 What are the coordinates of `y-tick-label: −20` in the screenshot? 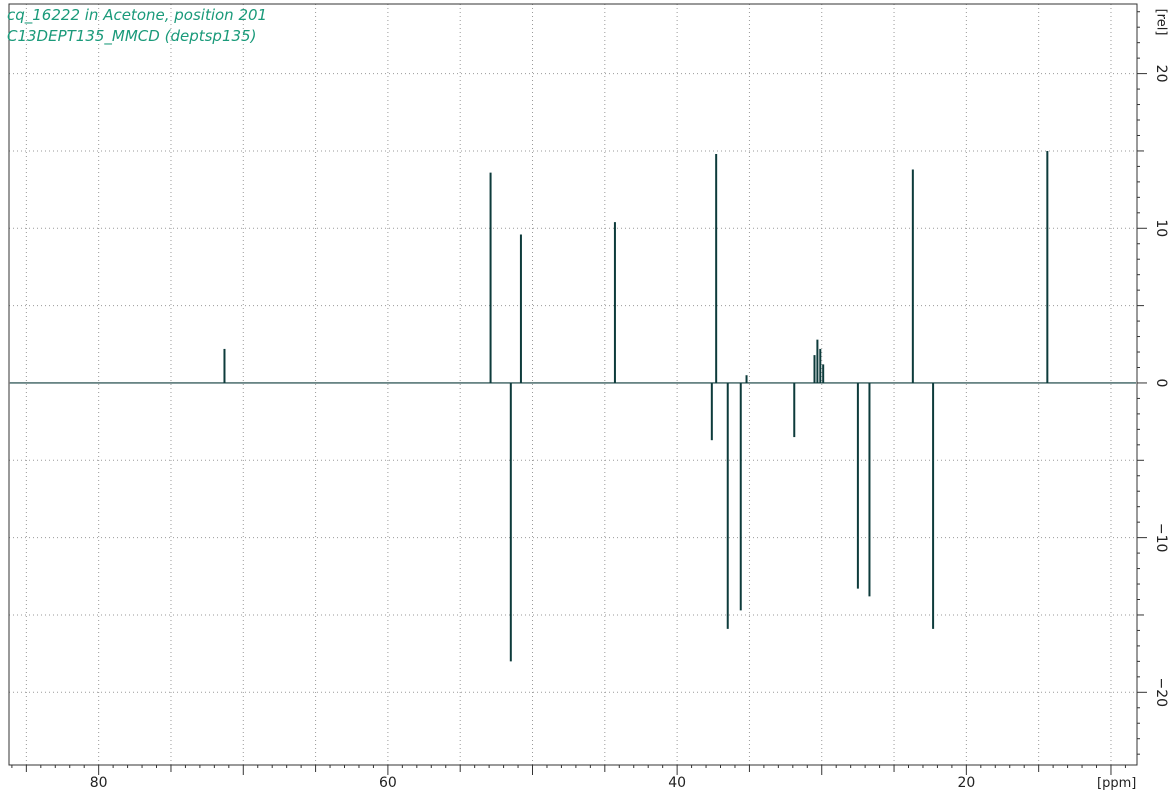 It's located at (1161, 693).